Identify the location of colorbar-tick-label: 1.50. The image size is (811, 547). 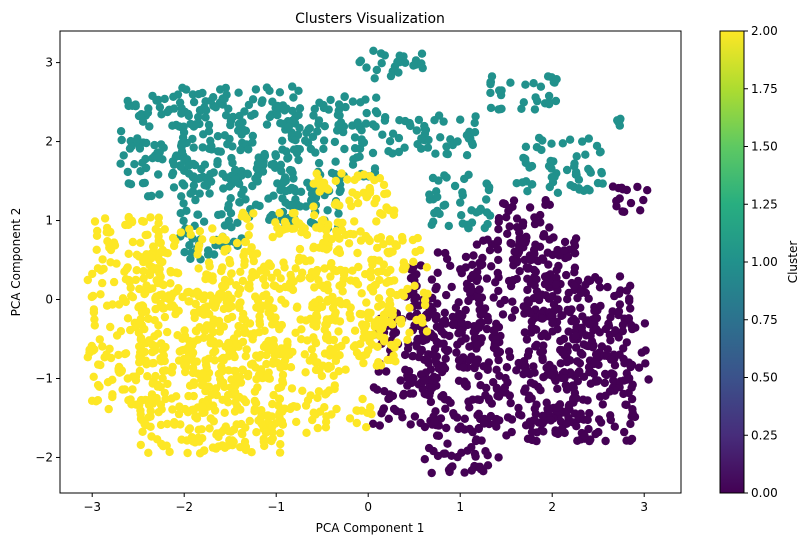
(764, 147).